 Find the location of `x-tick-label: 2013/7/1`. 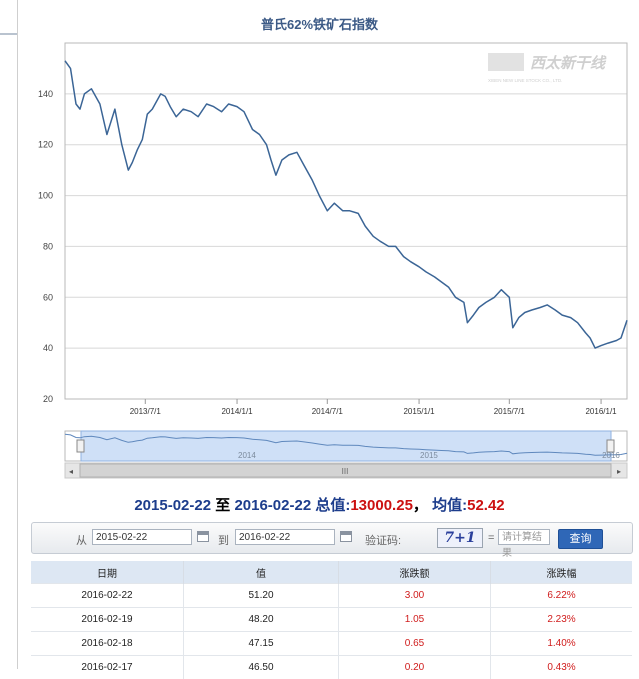

x-tick-label: 2013/7/1 is located at coordinates (146, 411).